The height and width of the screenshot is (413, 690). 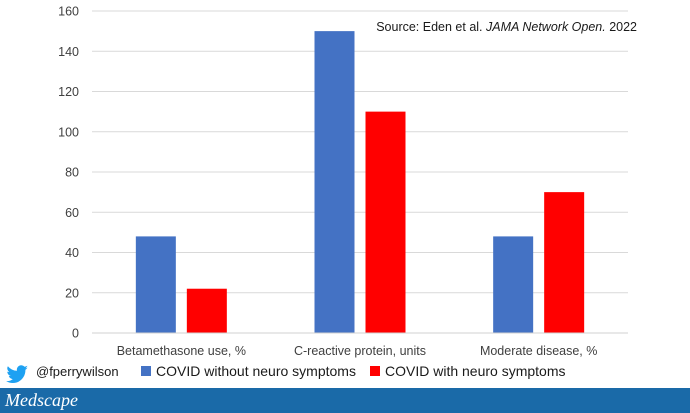 What do you see at coordinates (68, 132) in the screenshot?
I see `y-tick-label: 100` at bounding box center [68, 132].